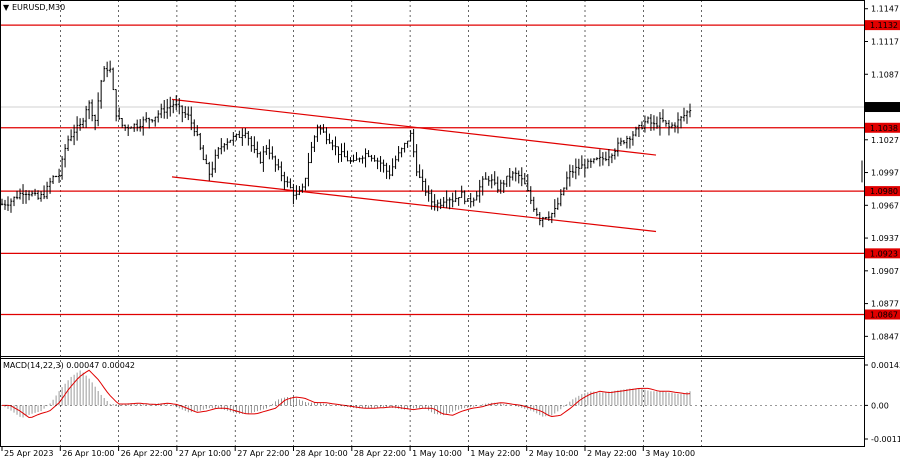 This screenshot has width=900, height=460. What do you see at coordinates (885, 9) in the screenshot?
I see `price-tick-label: 1.1147` at bounding box center [885, 9].